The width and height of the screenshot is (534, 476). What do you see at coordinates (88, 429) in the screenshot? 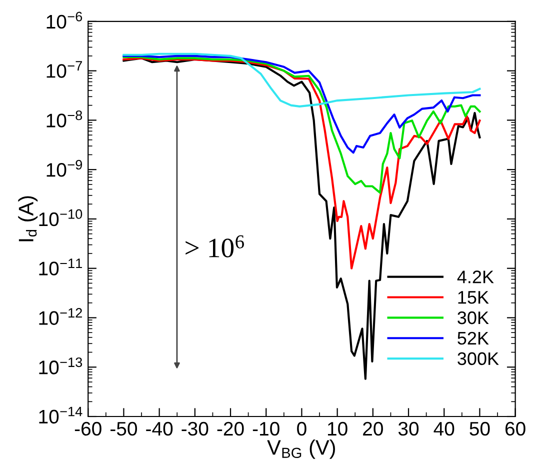
I see `x-tick-label: -60` at bounding box center [88, 429].